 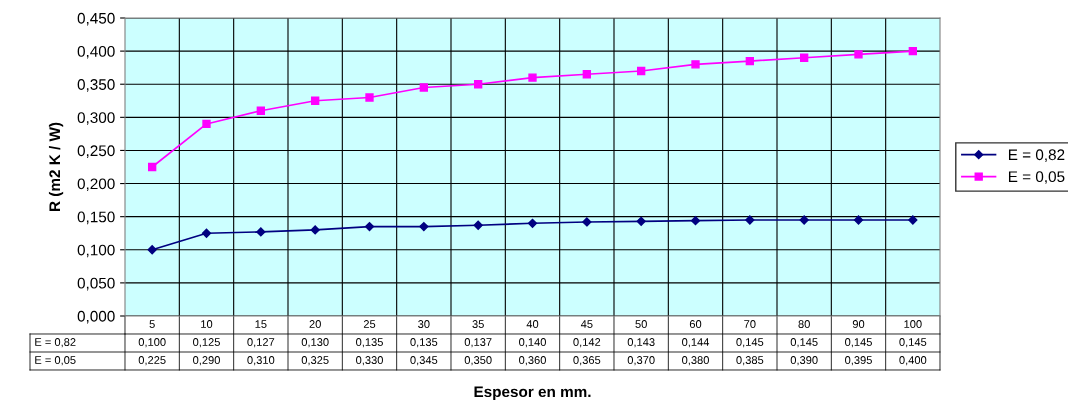 I want to click on data-label: 0,380, so click(x=695, y=361).